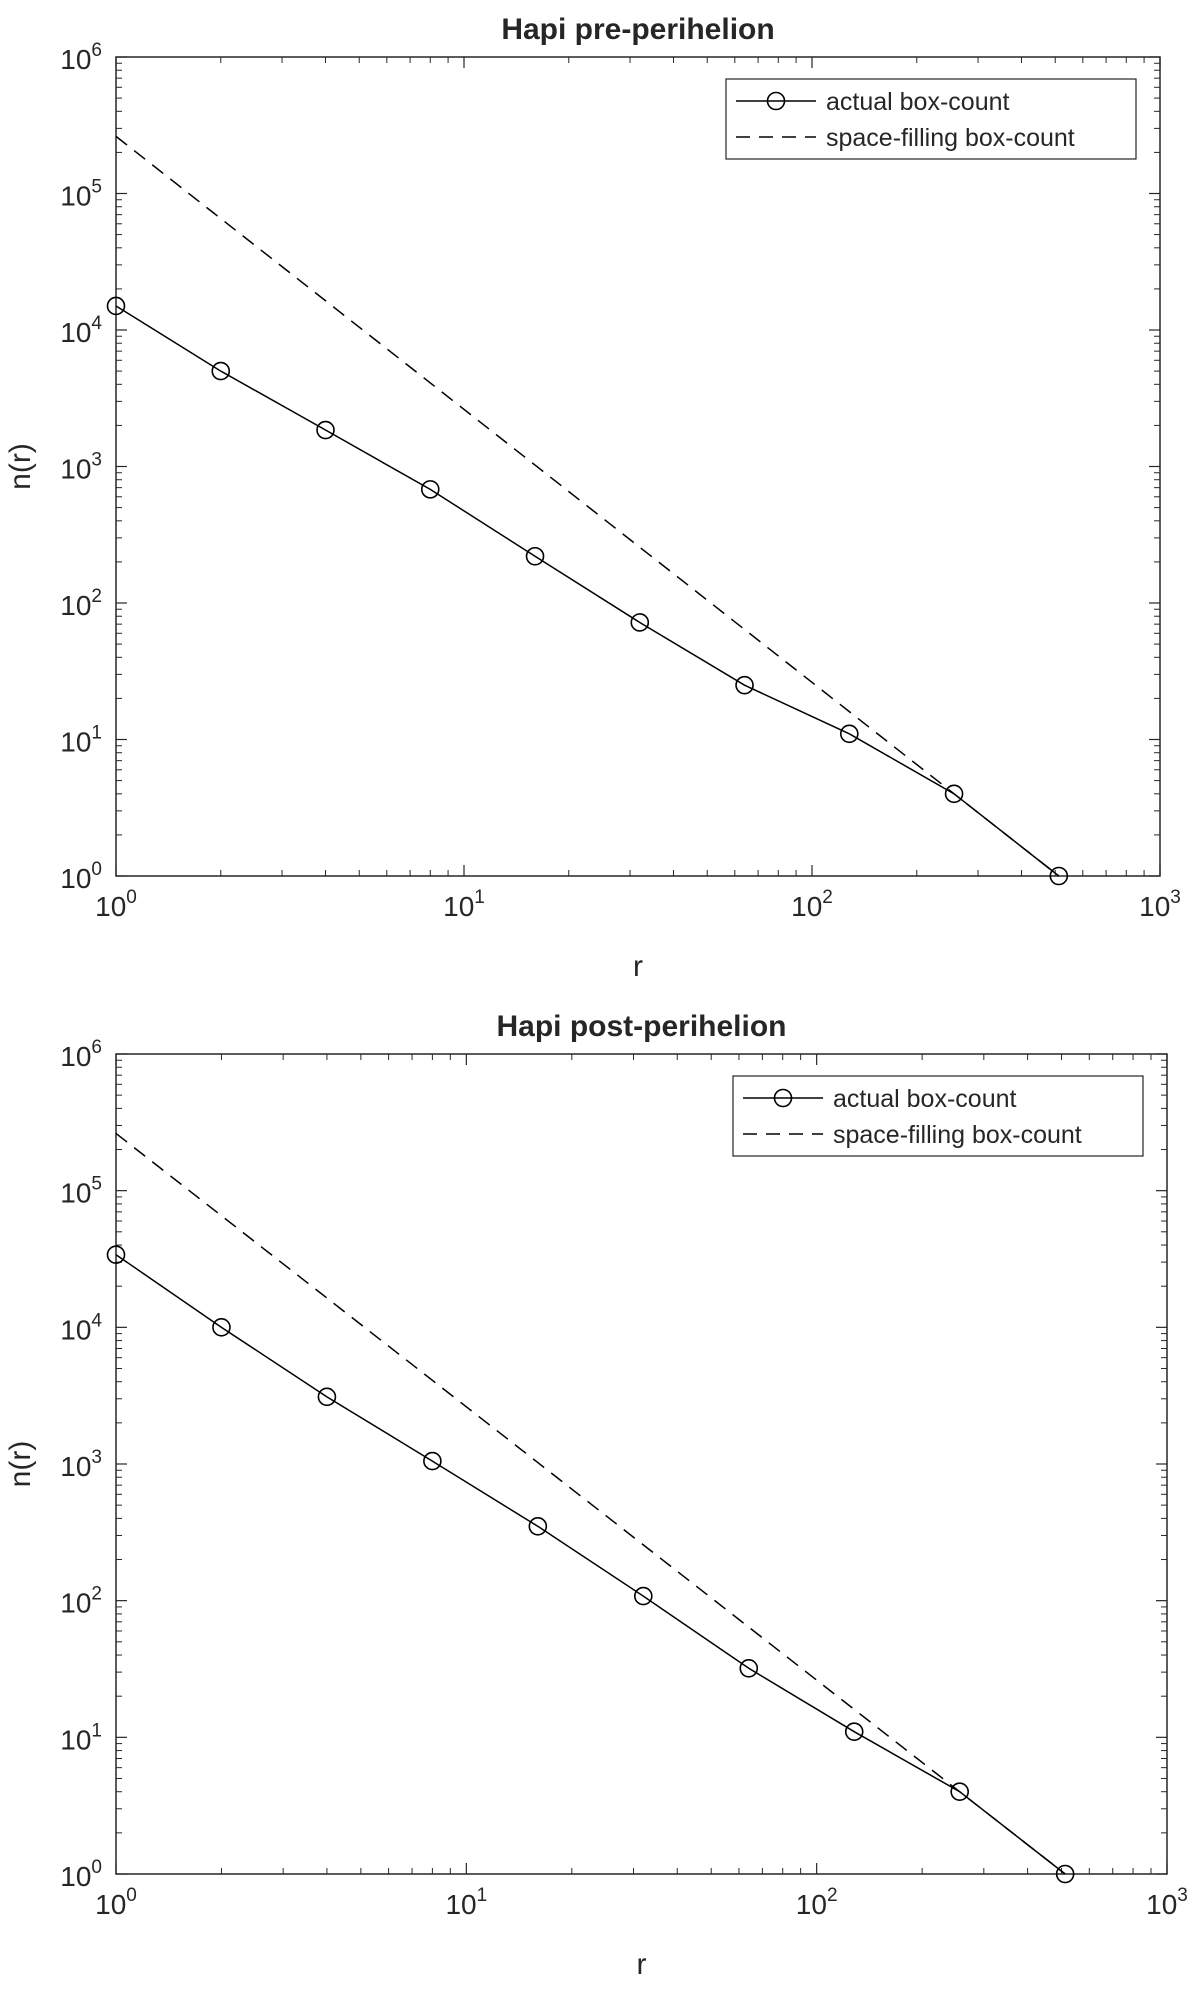 The image size is (1200, 2005). What do you see at coordinates (96, 1184) in the screenshot?
I see `y-tick-exponent: 5` at bounding box center [96, 1184].